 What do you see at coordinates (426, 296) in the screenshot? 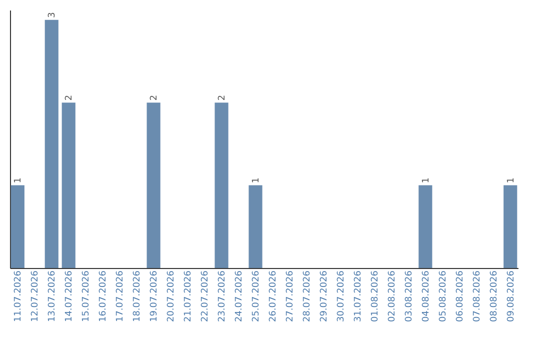
I see `x-tick-label: 04.08.2026` at bounding box center [426, 296].